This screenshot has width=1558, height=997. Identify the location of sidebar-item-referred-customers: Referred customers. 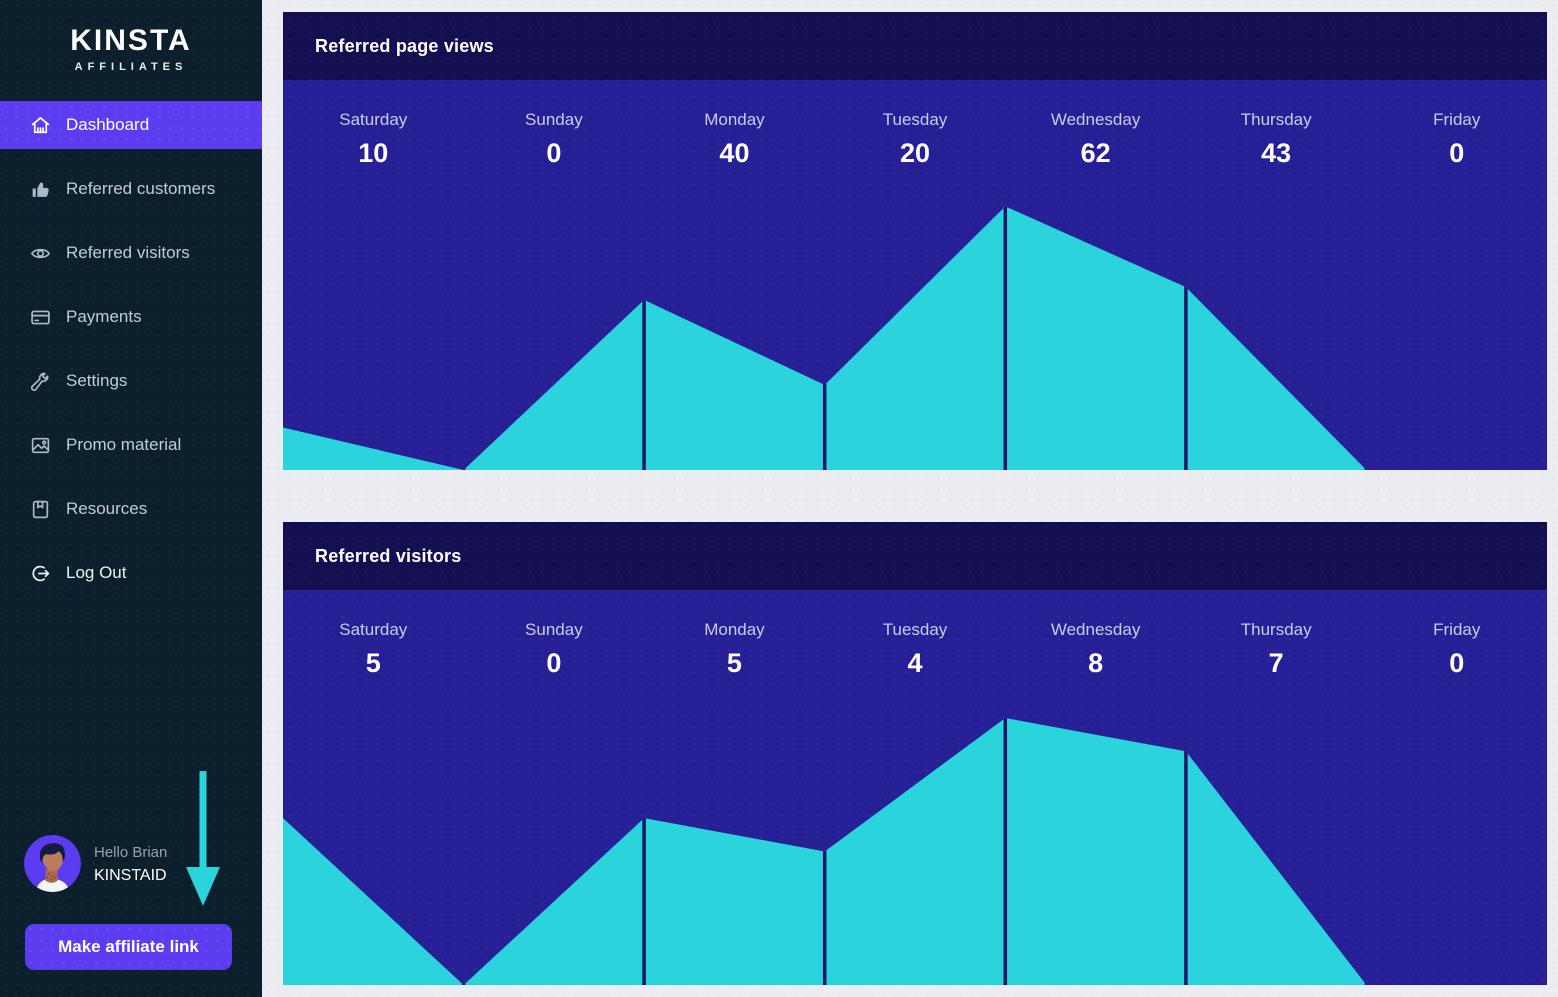
(131, 189).